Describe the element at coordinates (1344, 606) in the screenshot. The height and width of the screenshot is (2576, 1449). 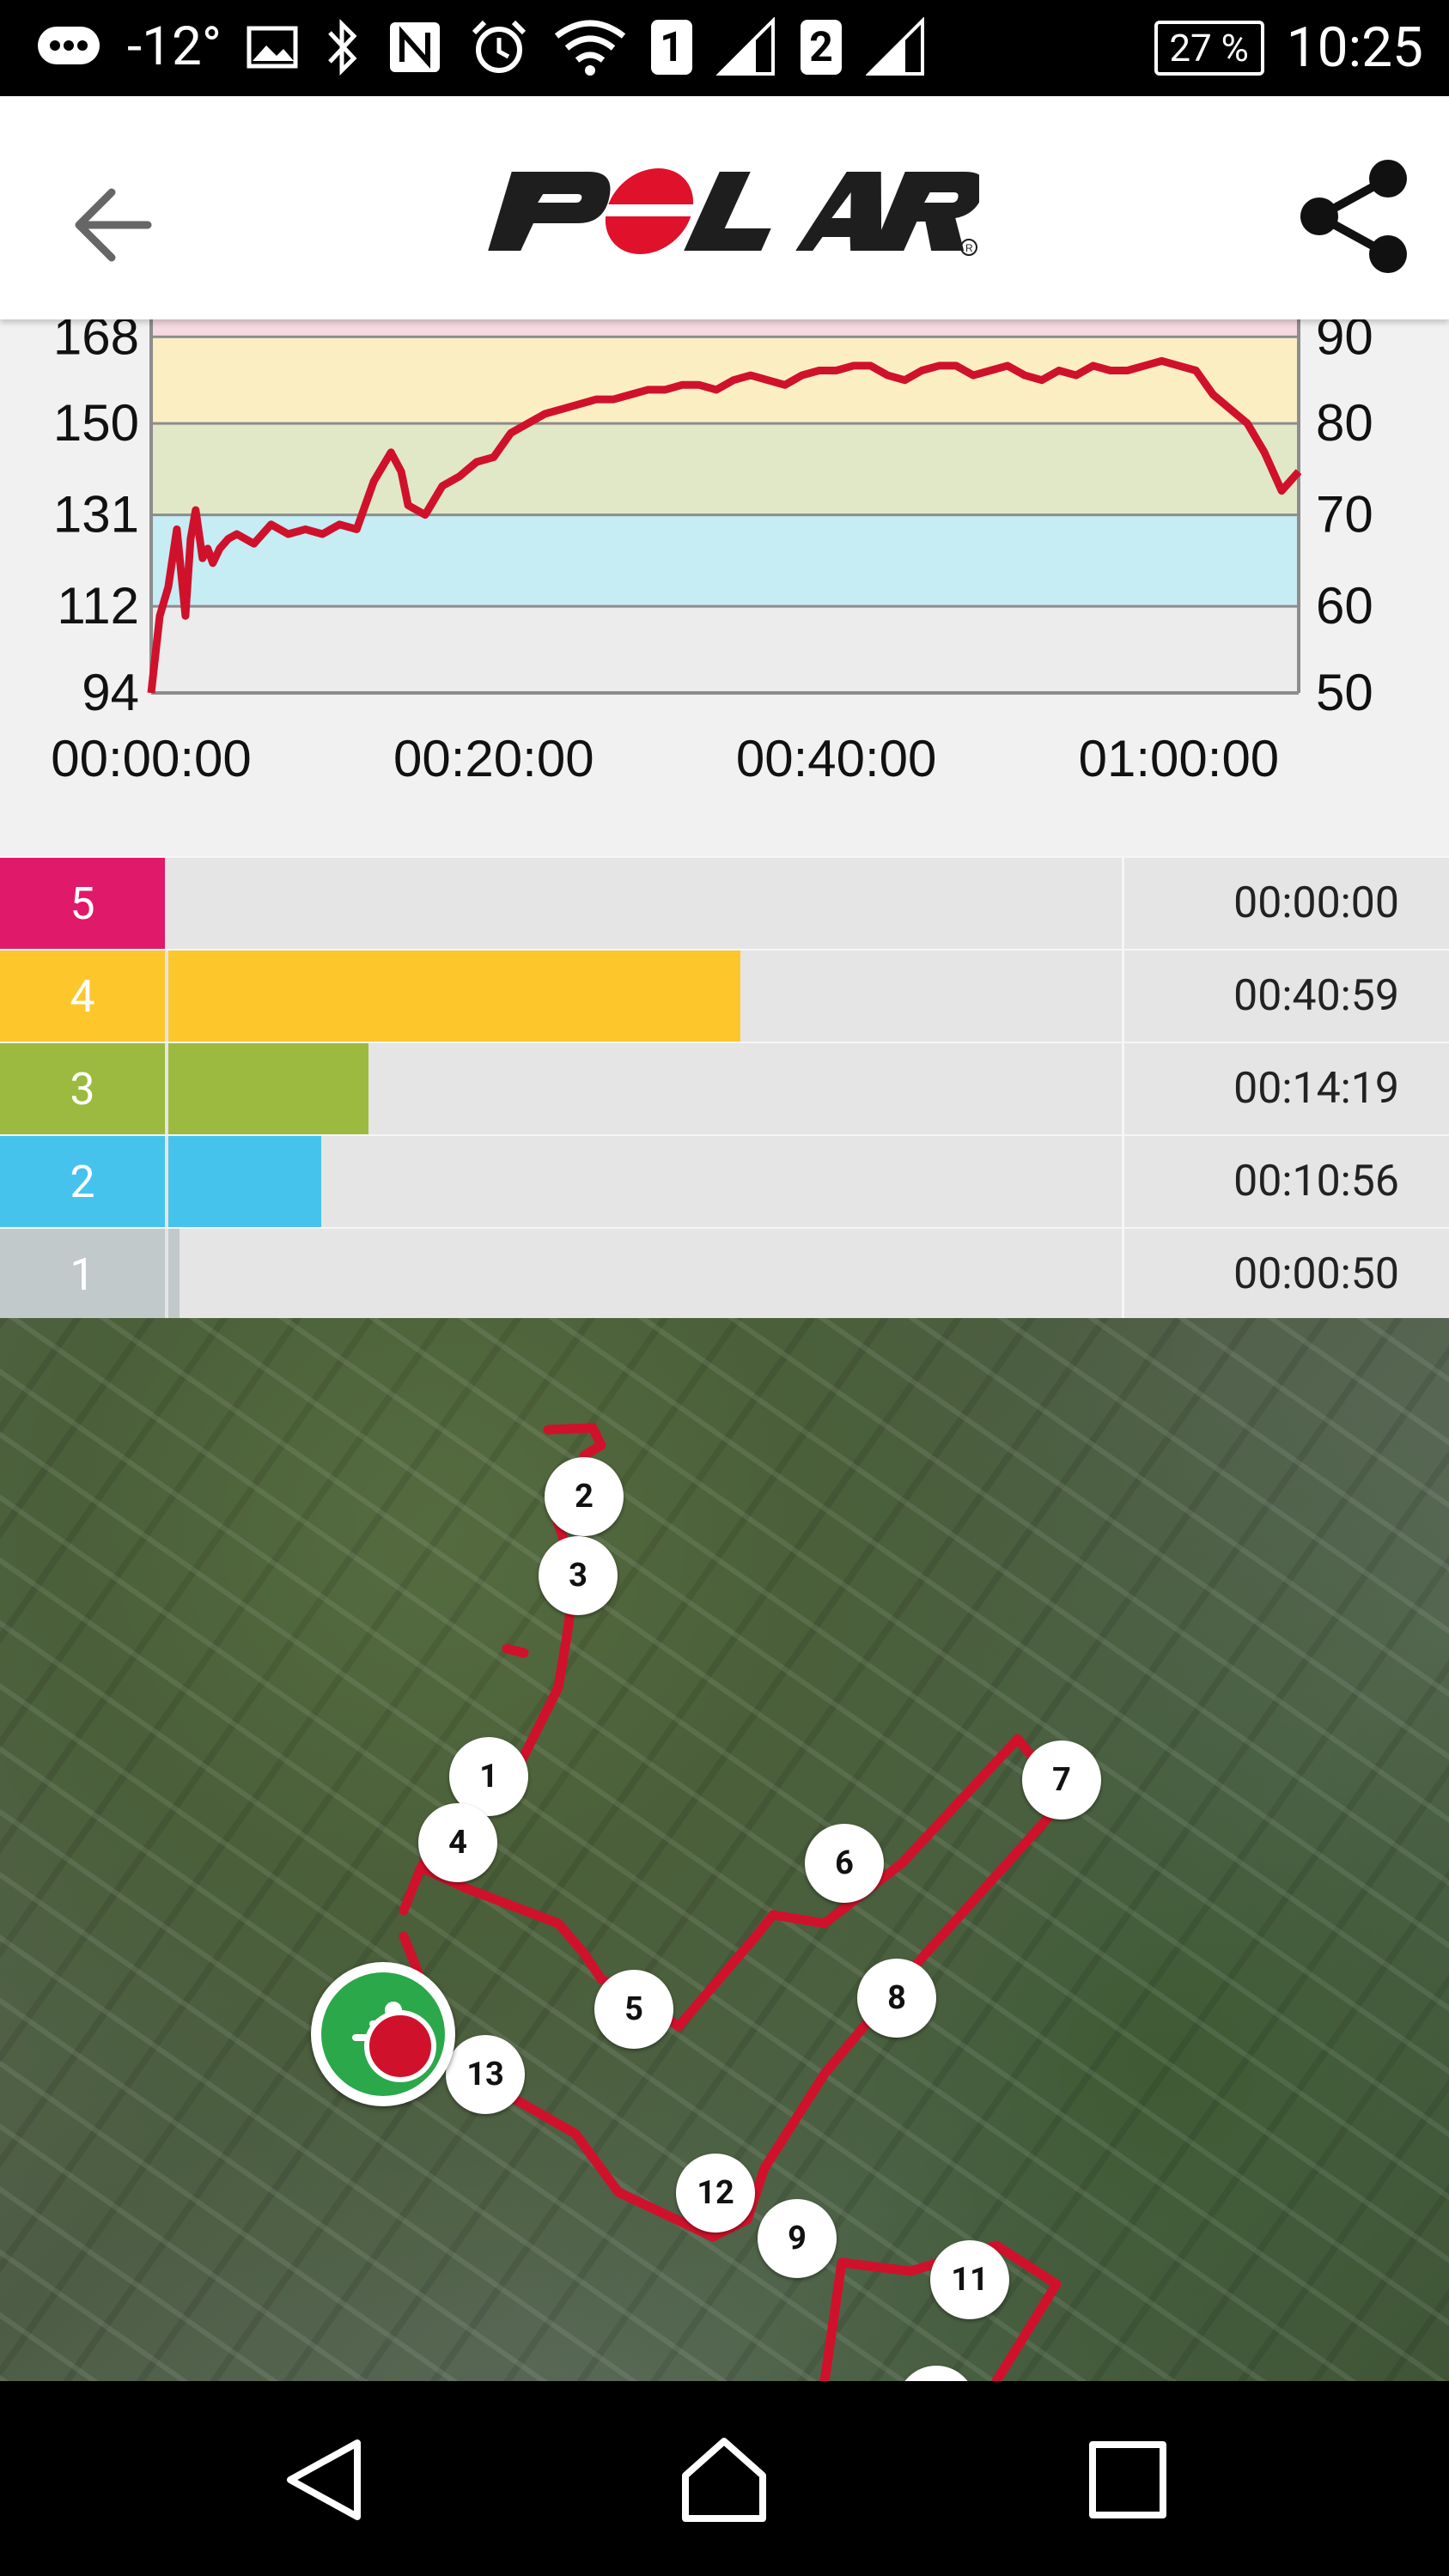
I see `right-tick-label: 60` at that location.